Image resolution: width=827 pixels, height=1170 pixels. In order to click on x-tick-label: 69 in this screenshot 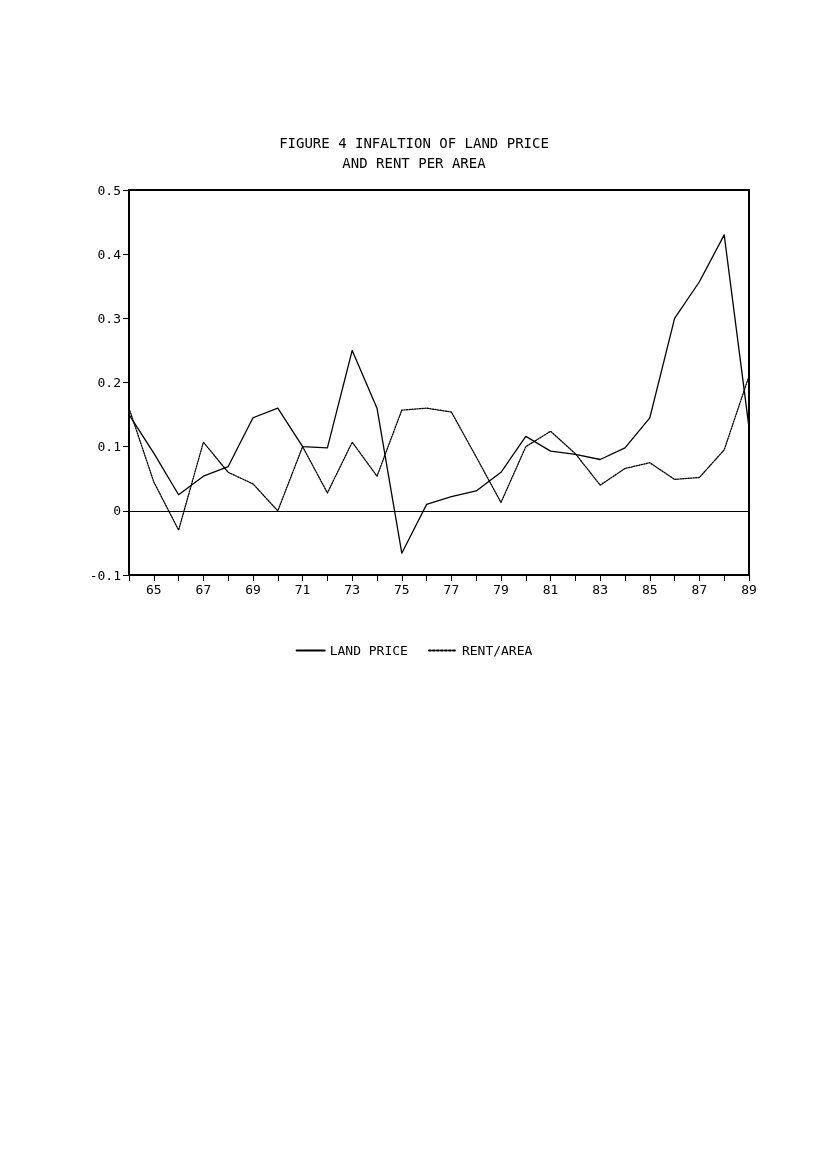, I will do `click(253, 589)`.